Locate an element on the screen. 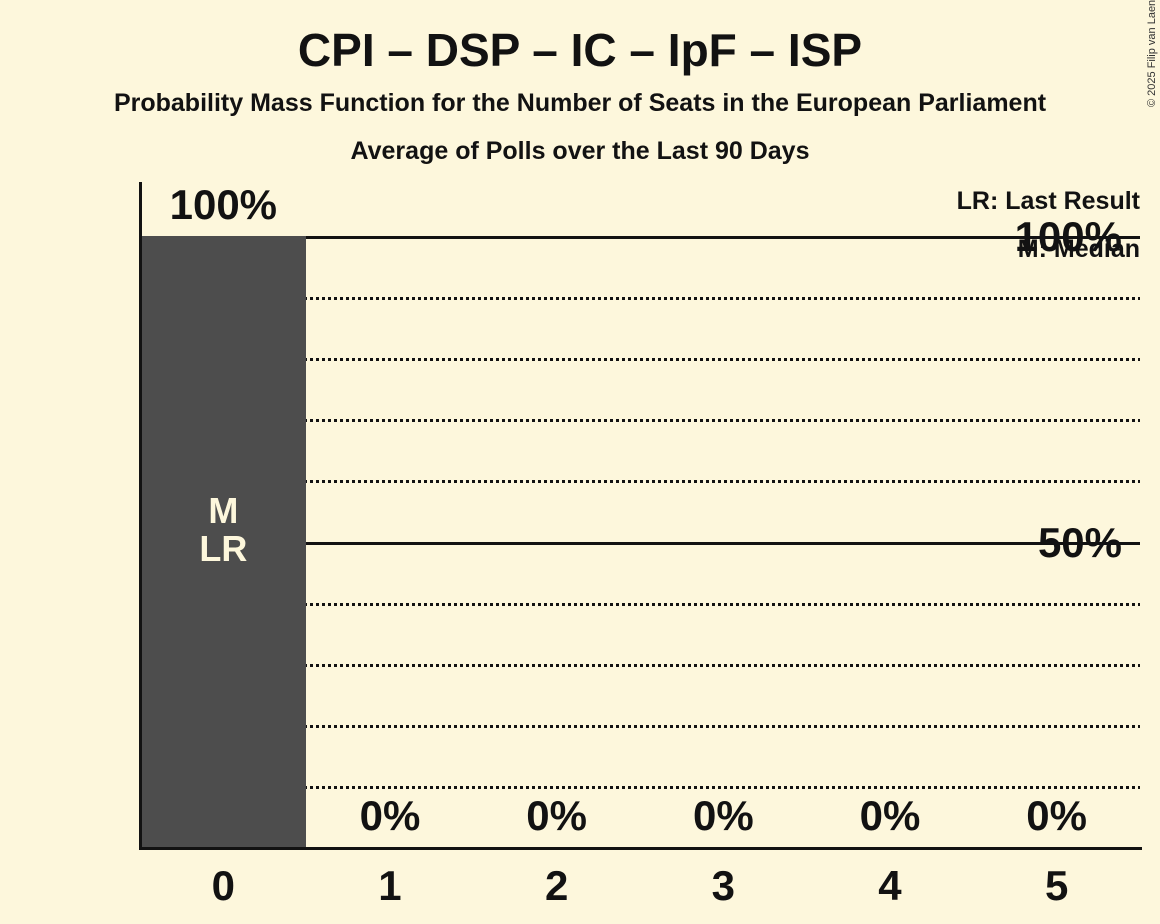 The width and height of the screenshot is (1160, 924). x-tick-2: 2 is located at coordinates (556, 885).